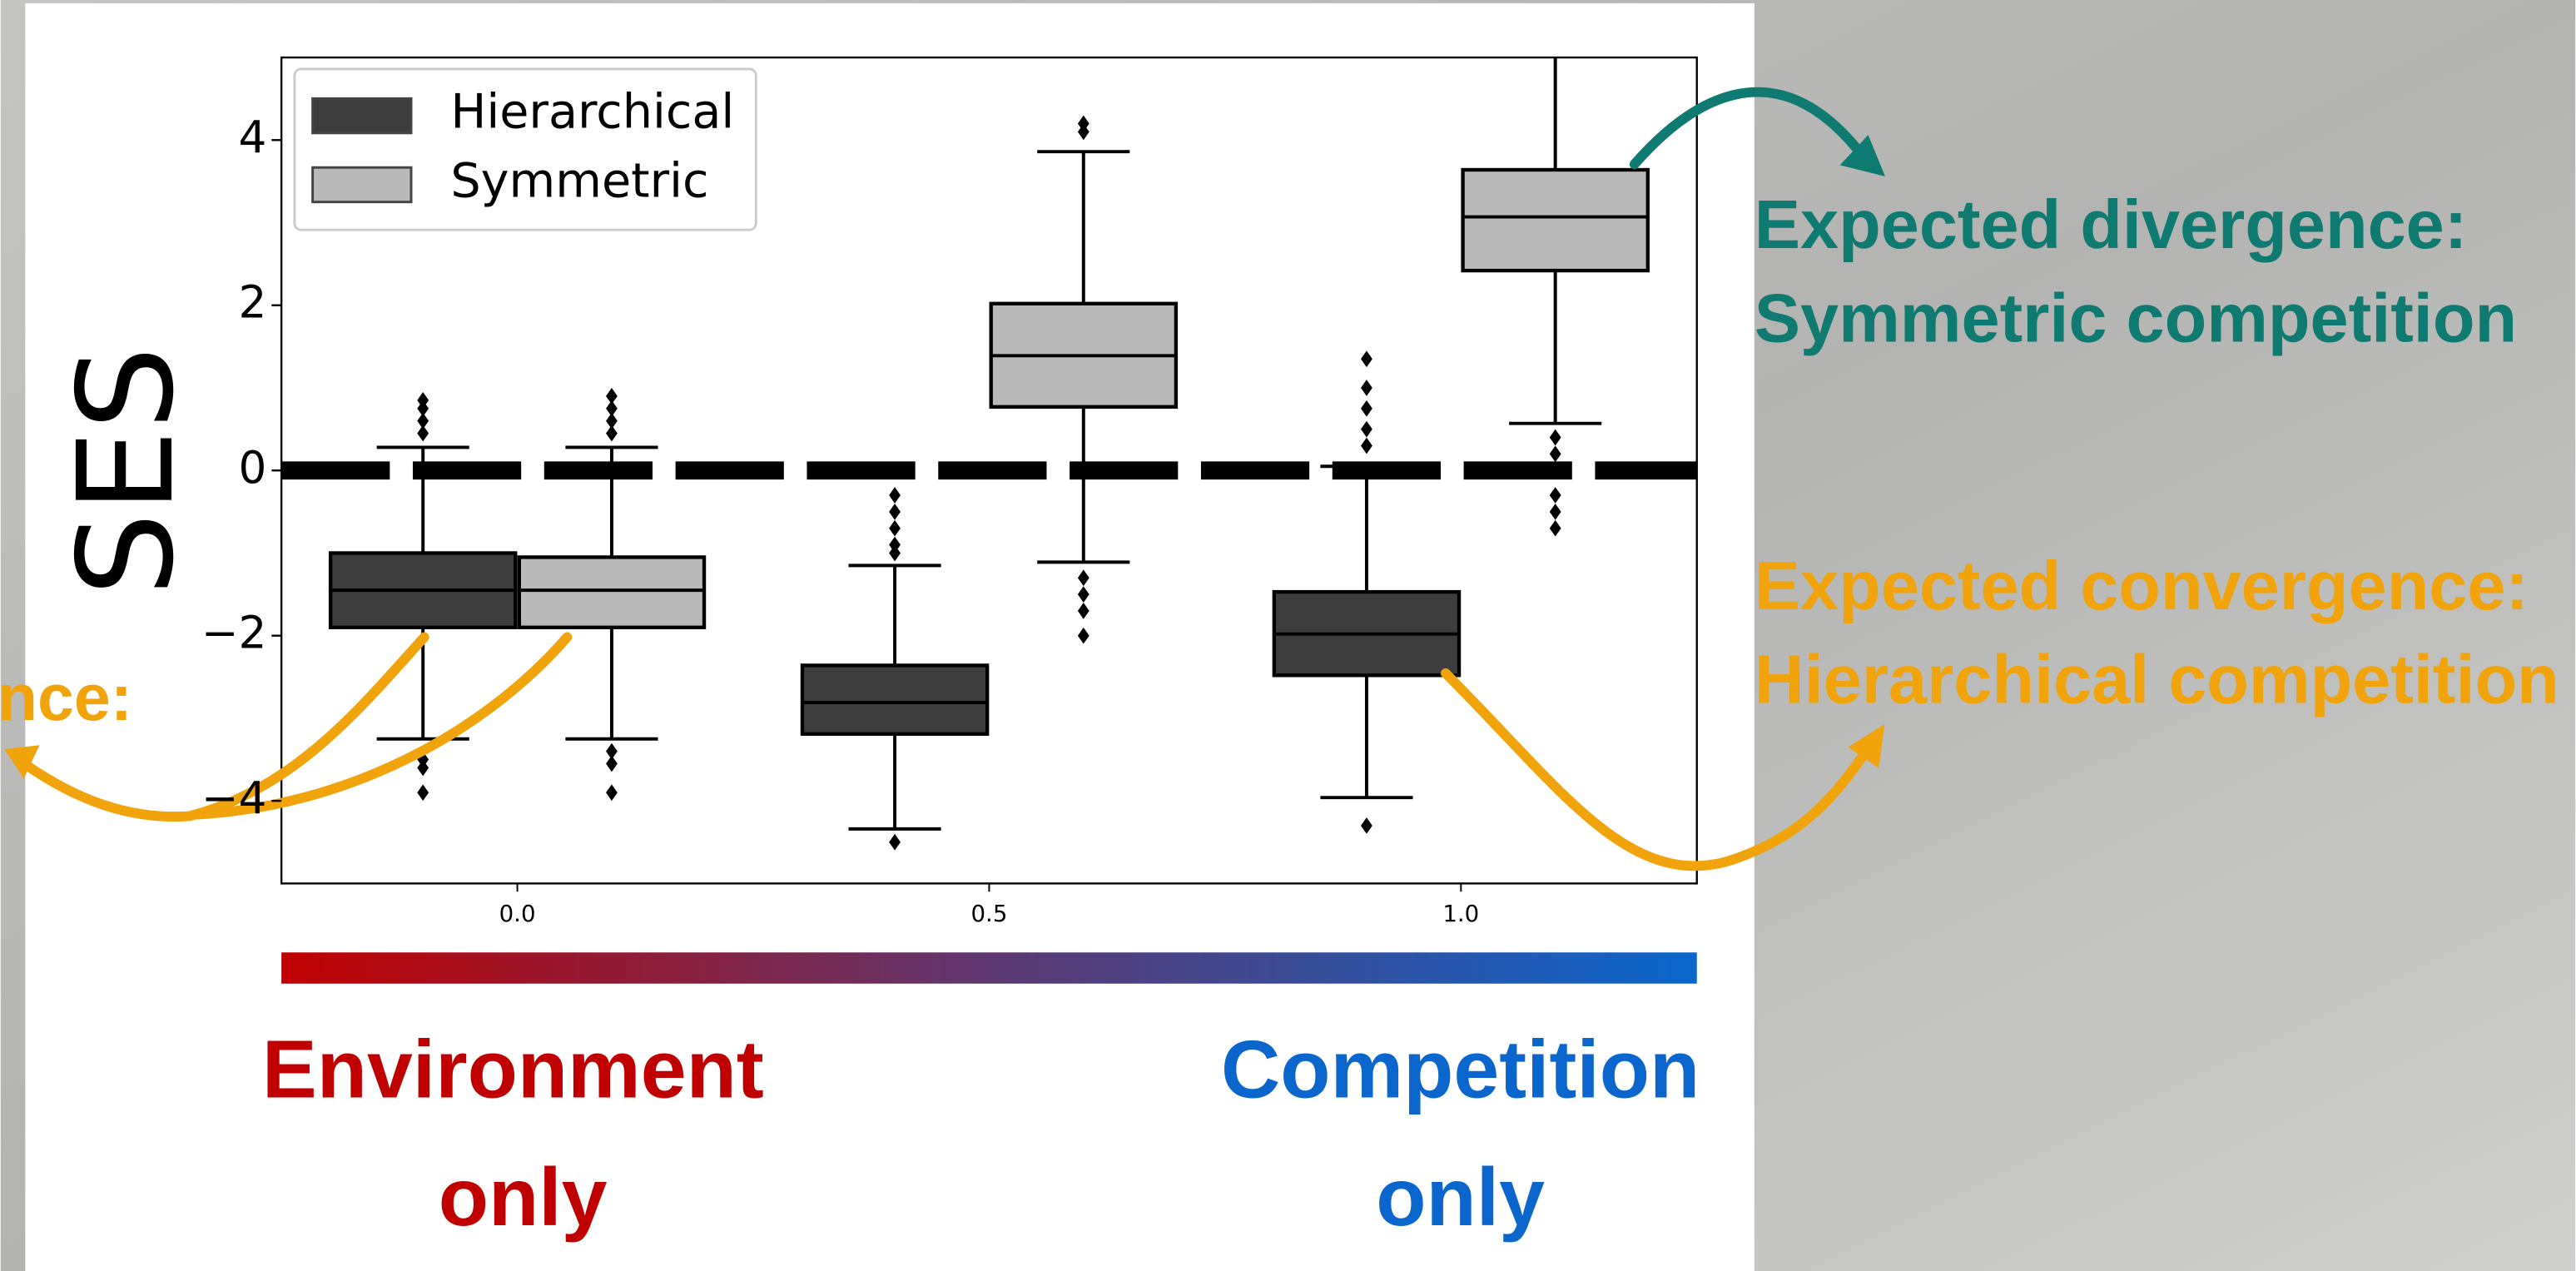 The width and height of the screenshot is (2576, 1271). I want to click on y-tick-label: 2, so click(252, 302).